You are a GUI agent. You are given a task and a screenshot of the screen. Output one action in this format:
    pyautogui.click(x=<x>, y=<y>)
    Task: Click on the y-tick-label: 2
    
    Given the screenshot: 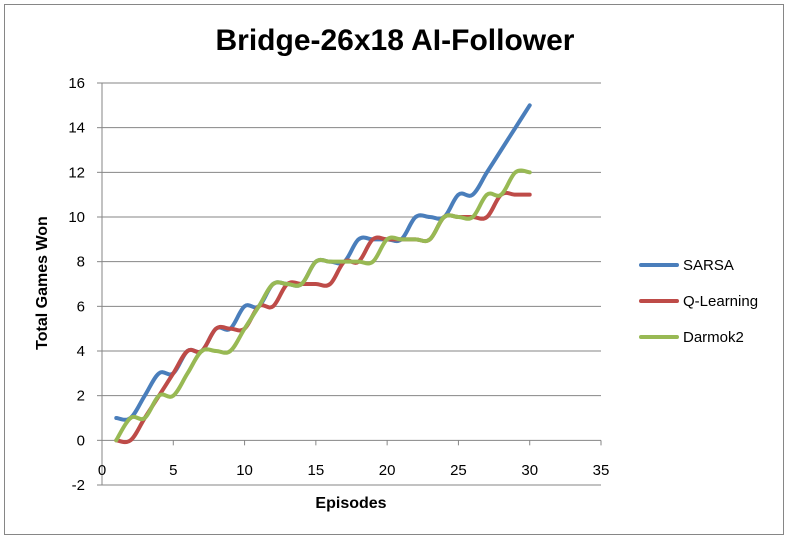 What is the action you would take?
    pyautogui.click(x=81, y=396)
    